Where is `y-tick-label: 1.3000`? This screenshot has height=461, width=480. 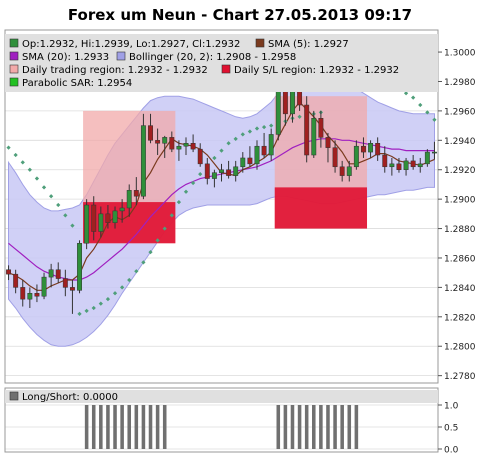
y-tick-label: 1.3000 is located at coordinates (460, 54).